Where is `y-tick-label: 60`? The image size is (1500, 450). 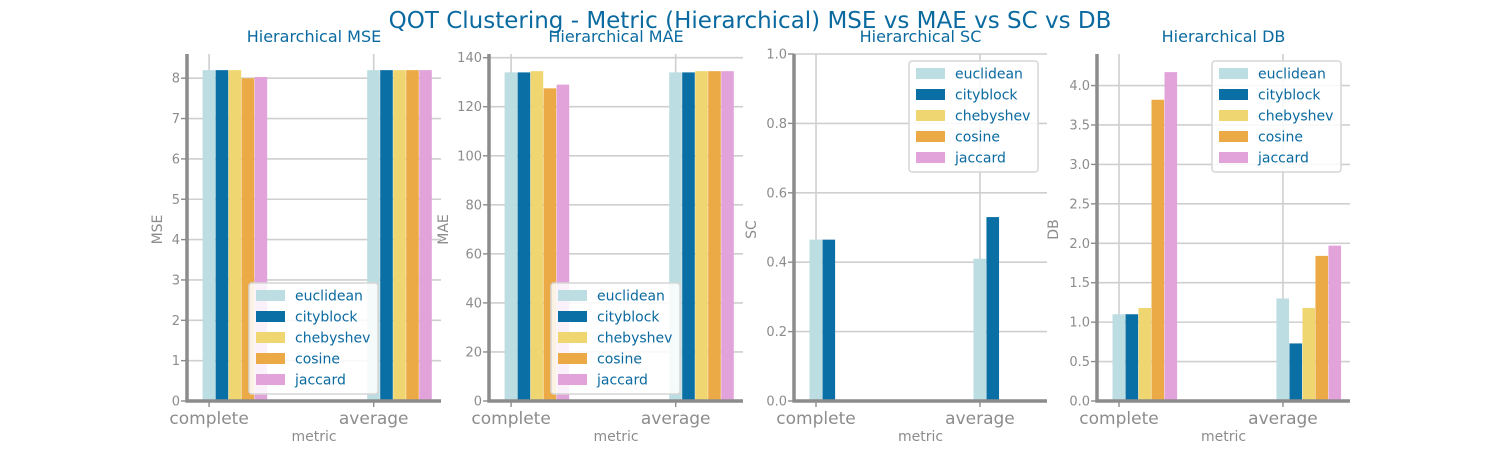 y-tick-label: 60 is located at coordinates (473, 254).